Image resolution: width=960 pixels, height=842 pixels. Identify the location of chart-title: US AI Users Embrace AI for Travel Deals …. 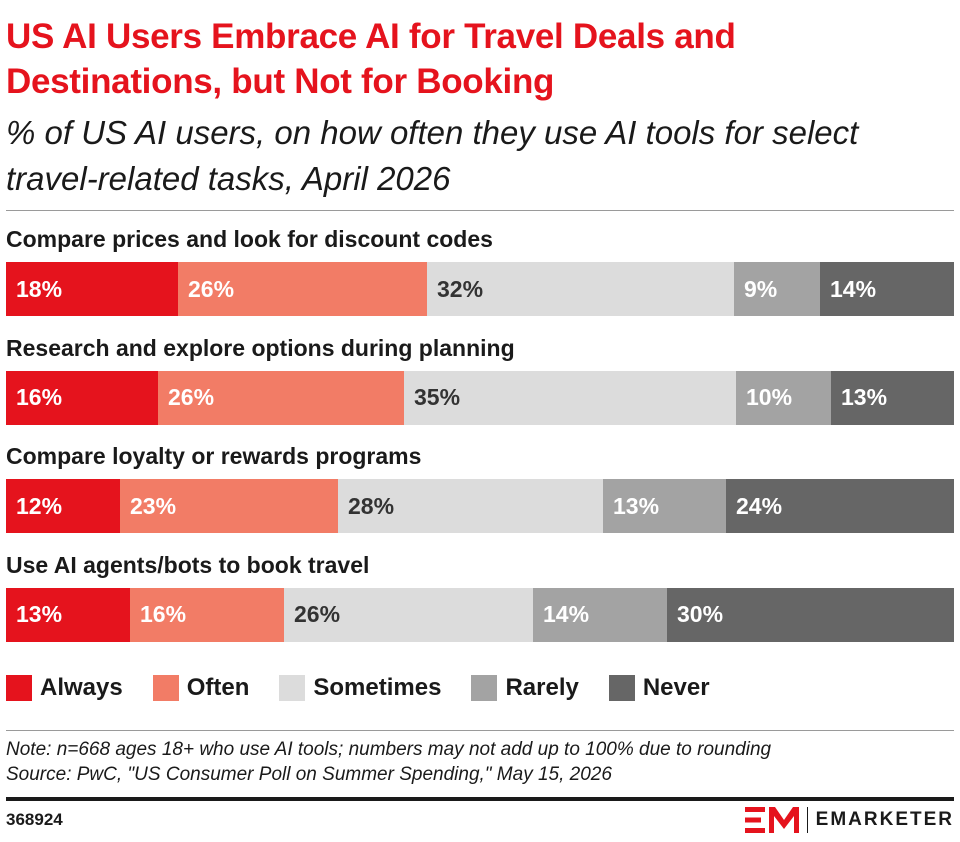
(371, 59).